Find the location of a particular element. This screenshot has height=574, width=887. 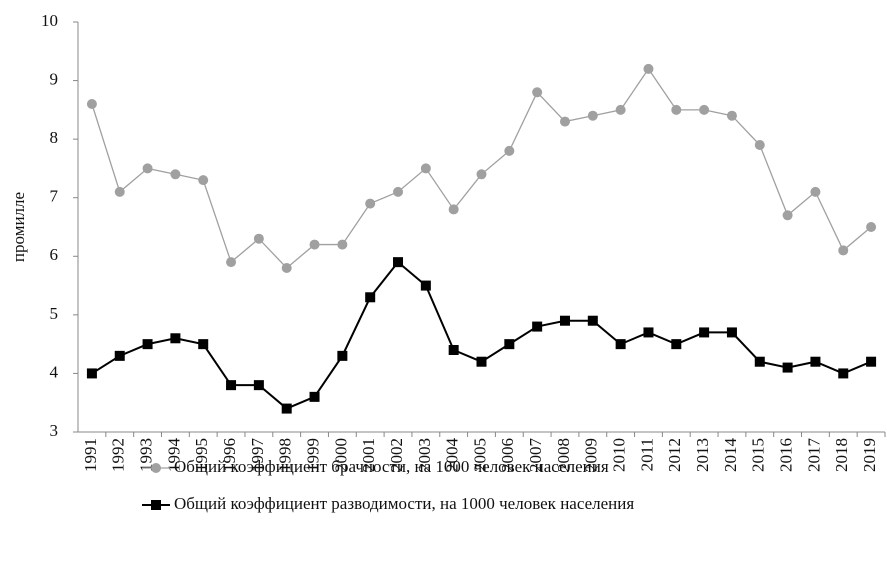

y-tick-label: 4 is located at coordinates (54, 371).